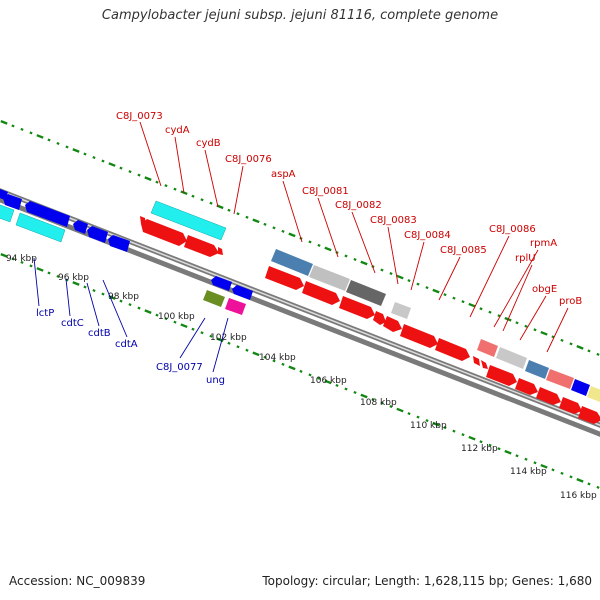 The width and height of the screenshot is (600, 600). What do you see at coordinates (512, 229) in the screenshot?
I see `gene-label-forward: C8J_0086` at bounding box center [512, 229].